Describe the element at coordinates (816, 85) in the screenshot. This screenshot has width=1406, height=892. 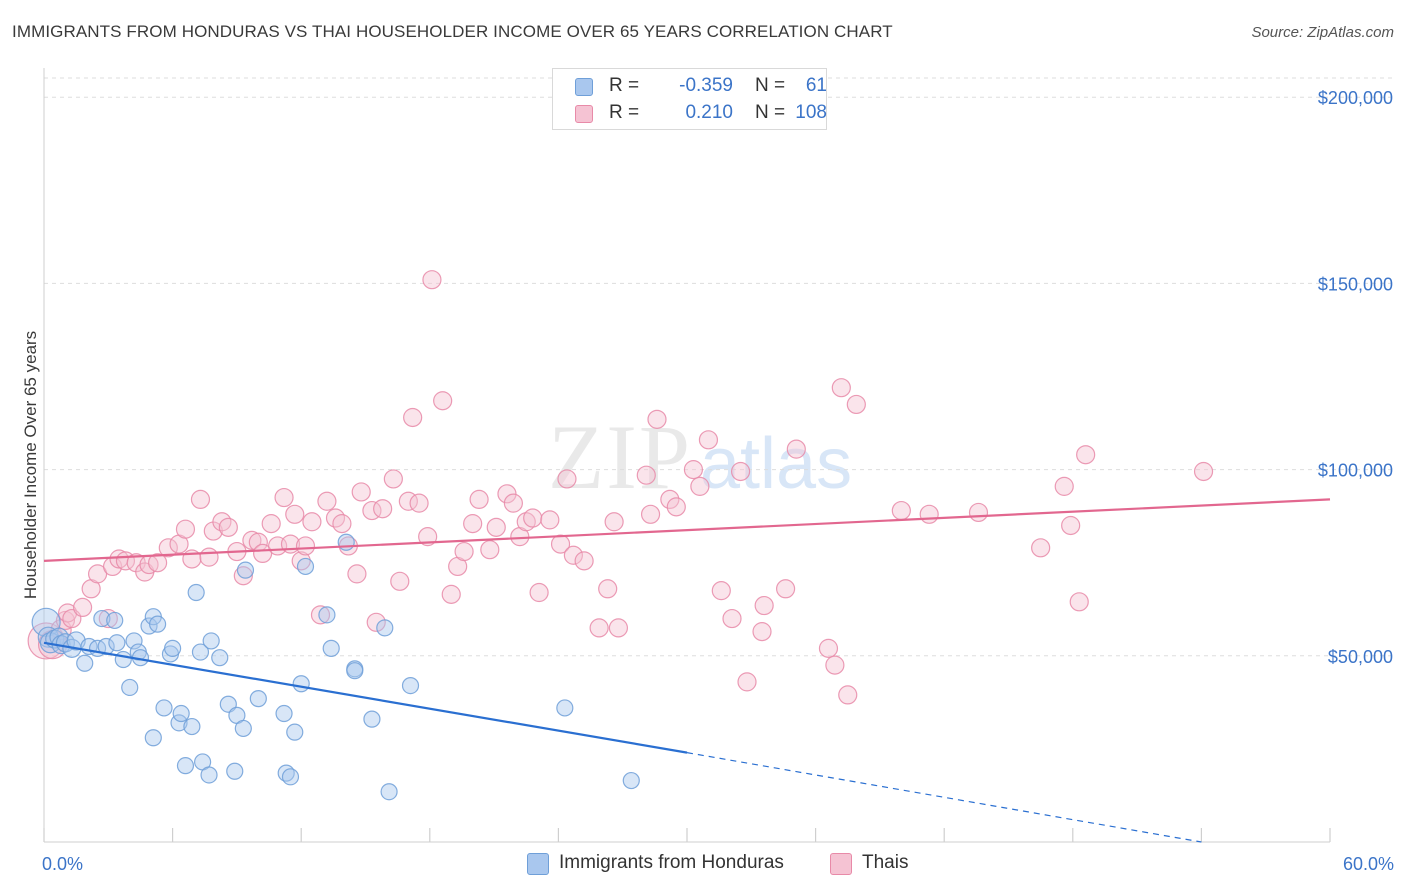
I see `legend-n-value: 61` at that location.